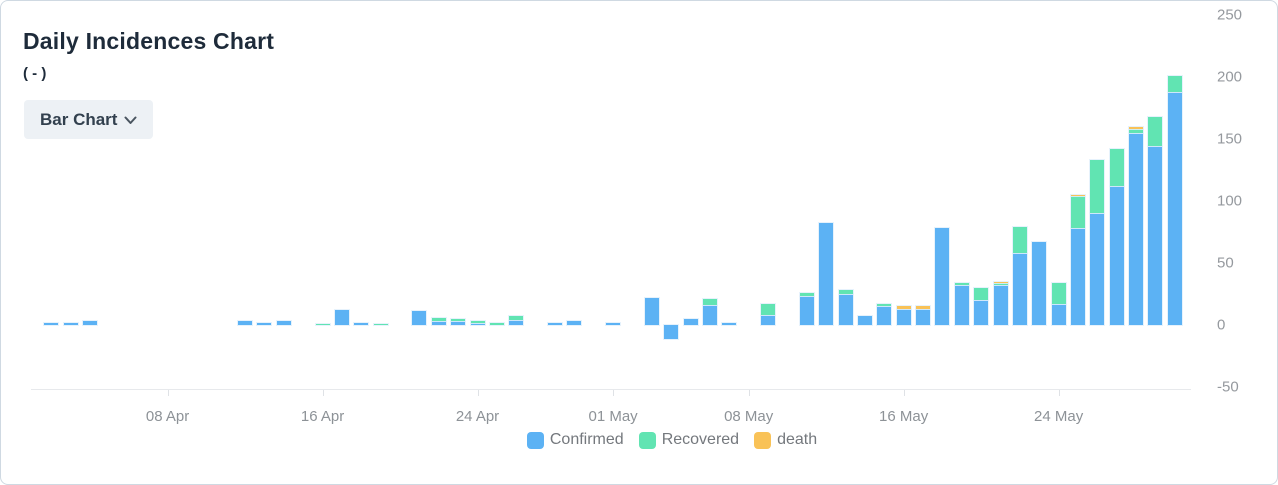  What do you see at coordinates (647, 440) in the screenshot?
I see `legend-swatch-recovered` at bounding box center [647, 440].